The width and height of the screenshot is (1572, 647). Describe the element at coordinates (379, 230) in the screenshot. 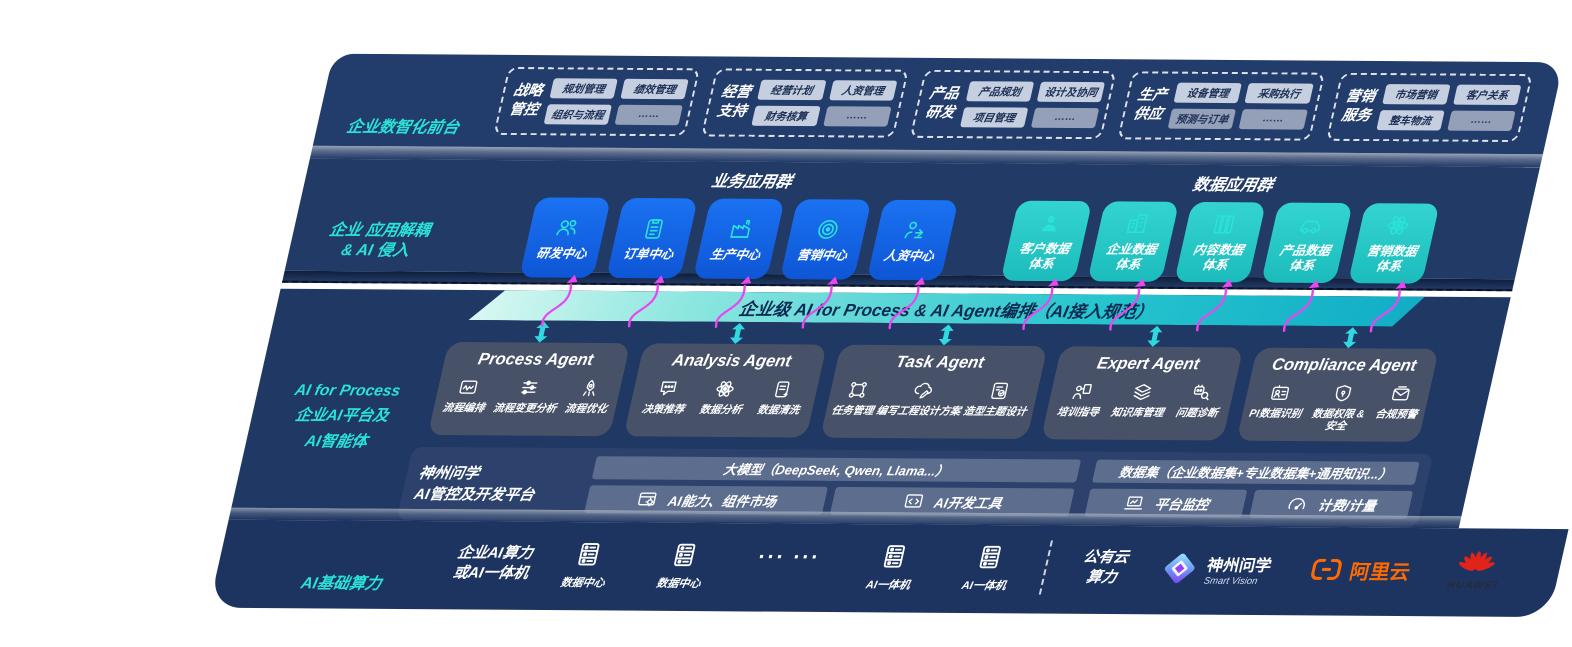

I see `decoupling-title-line1: 企业 应用解耦` at that location.